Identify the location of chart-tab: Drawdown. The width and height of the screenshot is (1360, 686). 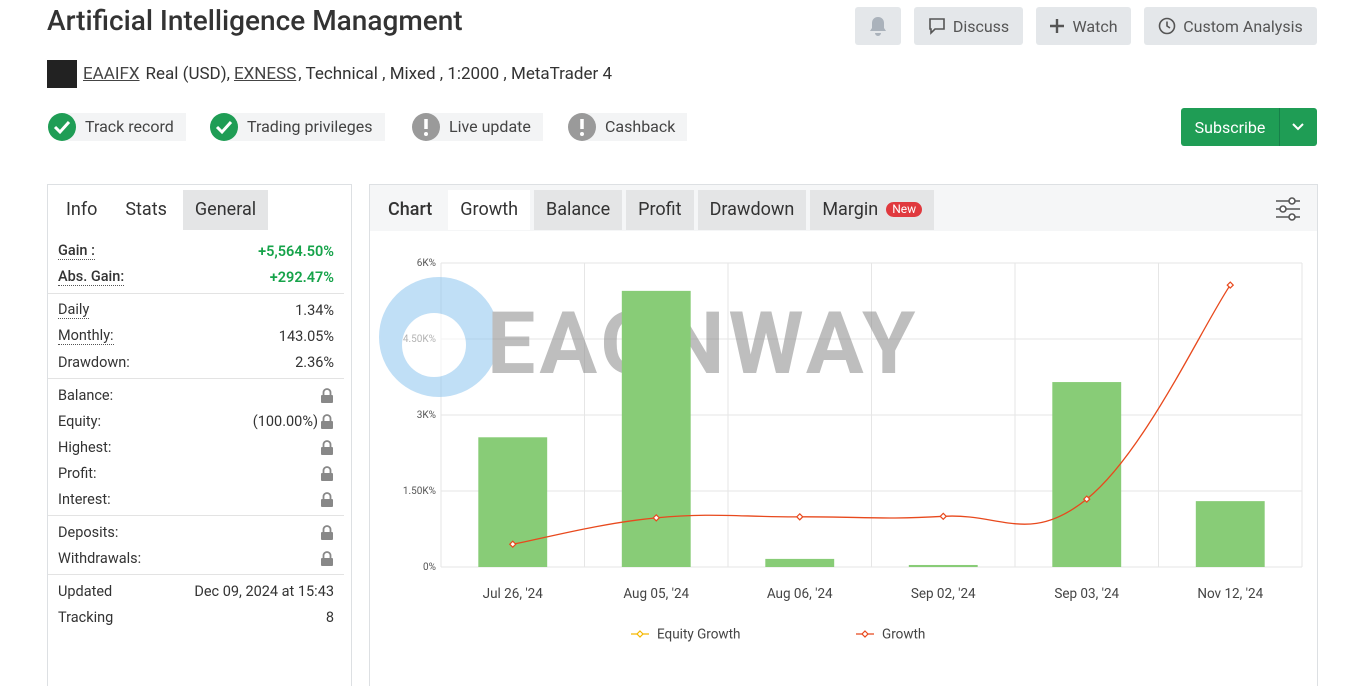
(752, 210).